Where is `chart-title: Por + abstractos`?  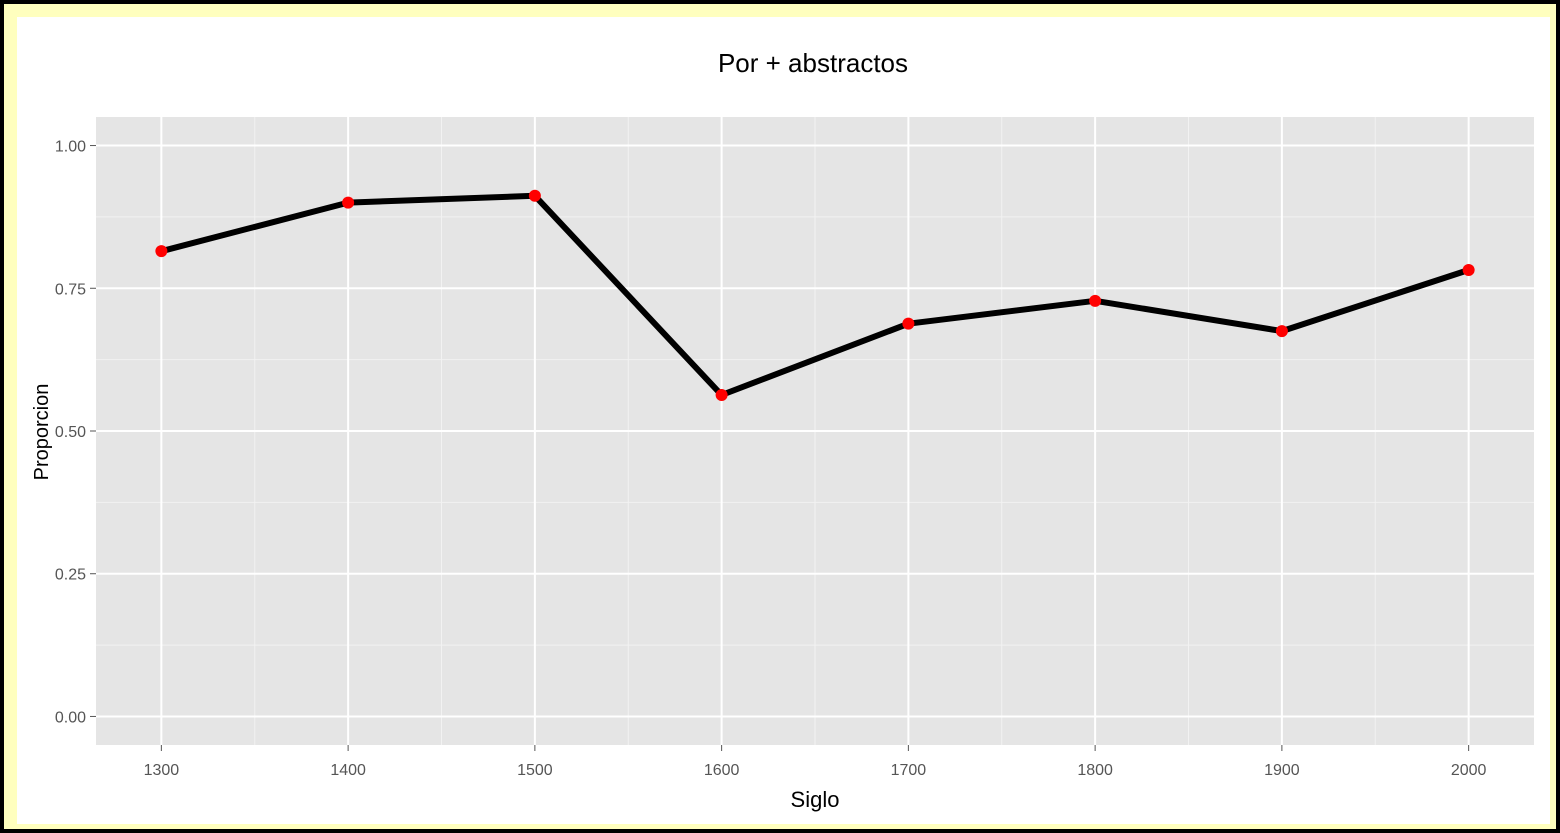
chart-title: Por + abstractos is located at coordinates (813, 63).